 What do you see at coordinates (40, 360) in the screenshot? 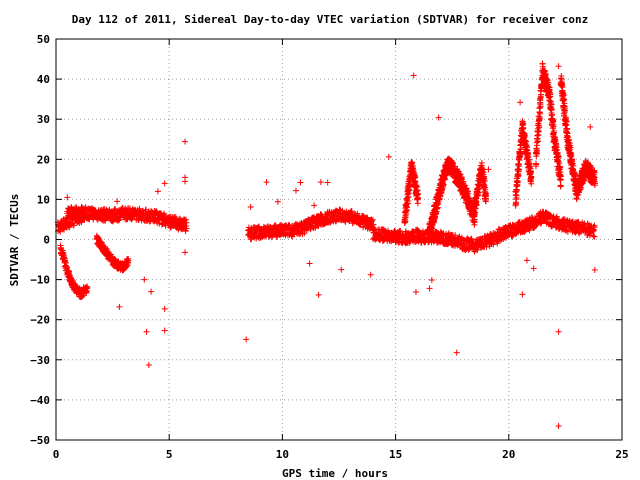
I see `y-tick-label: −30` at bounding box center [40, 360].